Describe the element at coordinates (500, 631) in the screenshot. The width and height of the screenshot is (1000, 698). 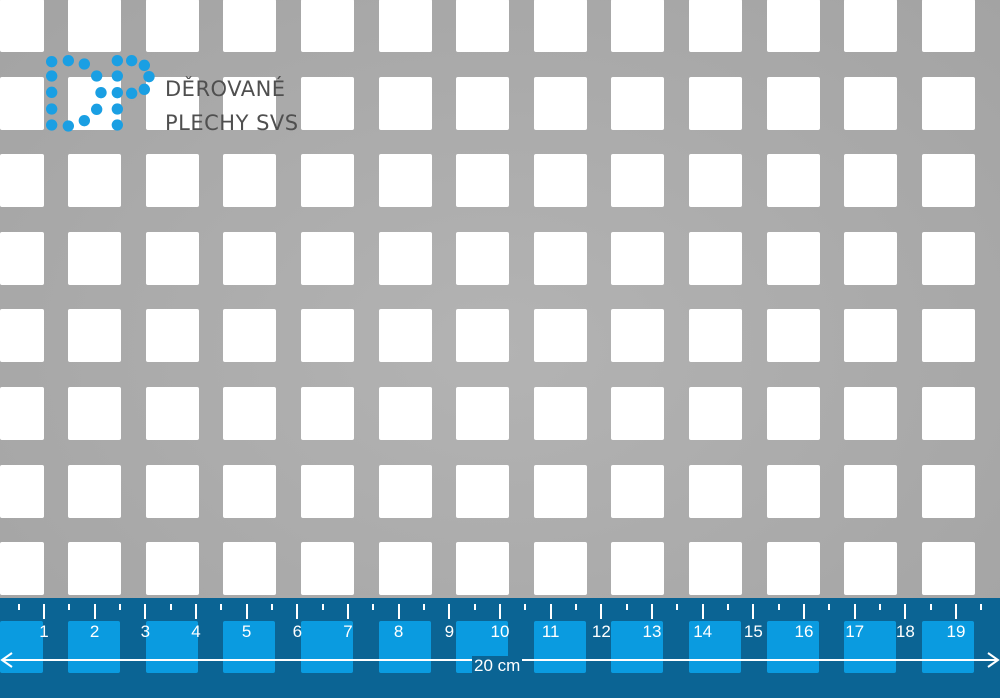
I see `ruler-label: 10` at that location.